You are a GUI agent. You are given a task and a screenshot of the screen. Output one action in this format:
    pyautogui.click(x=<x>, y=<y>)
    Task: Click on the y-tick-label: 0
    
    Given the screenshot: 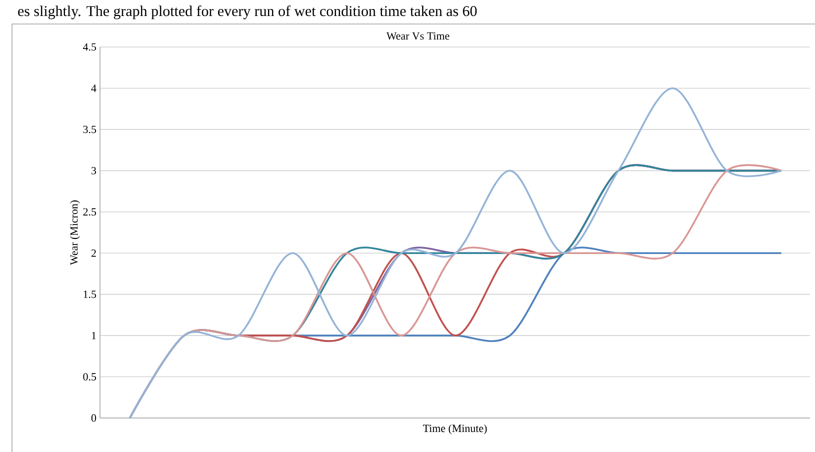 What is the action you would take?
    pyautogui.click(x=93, y=418)
    